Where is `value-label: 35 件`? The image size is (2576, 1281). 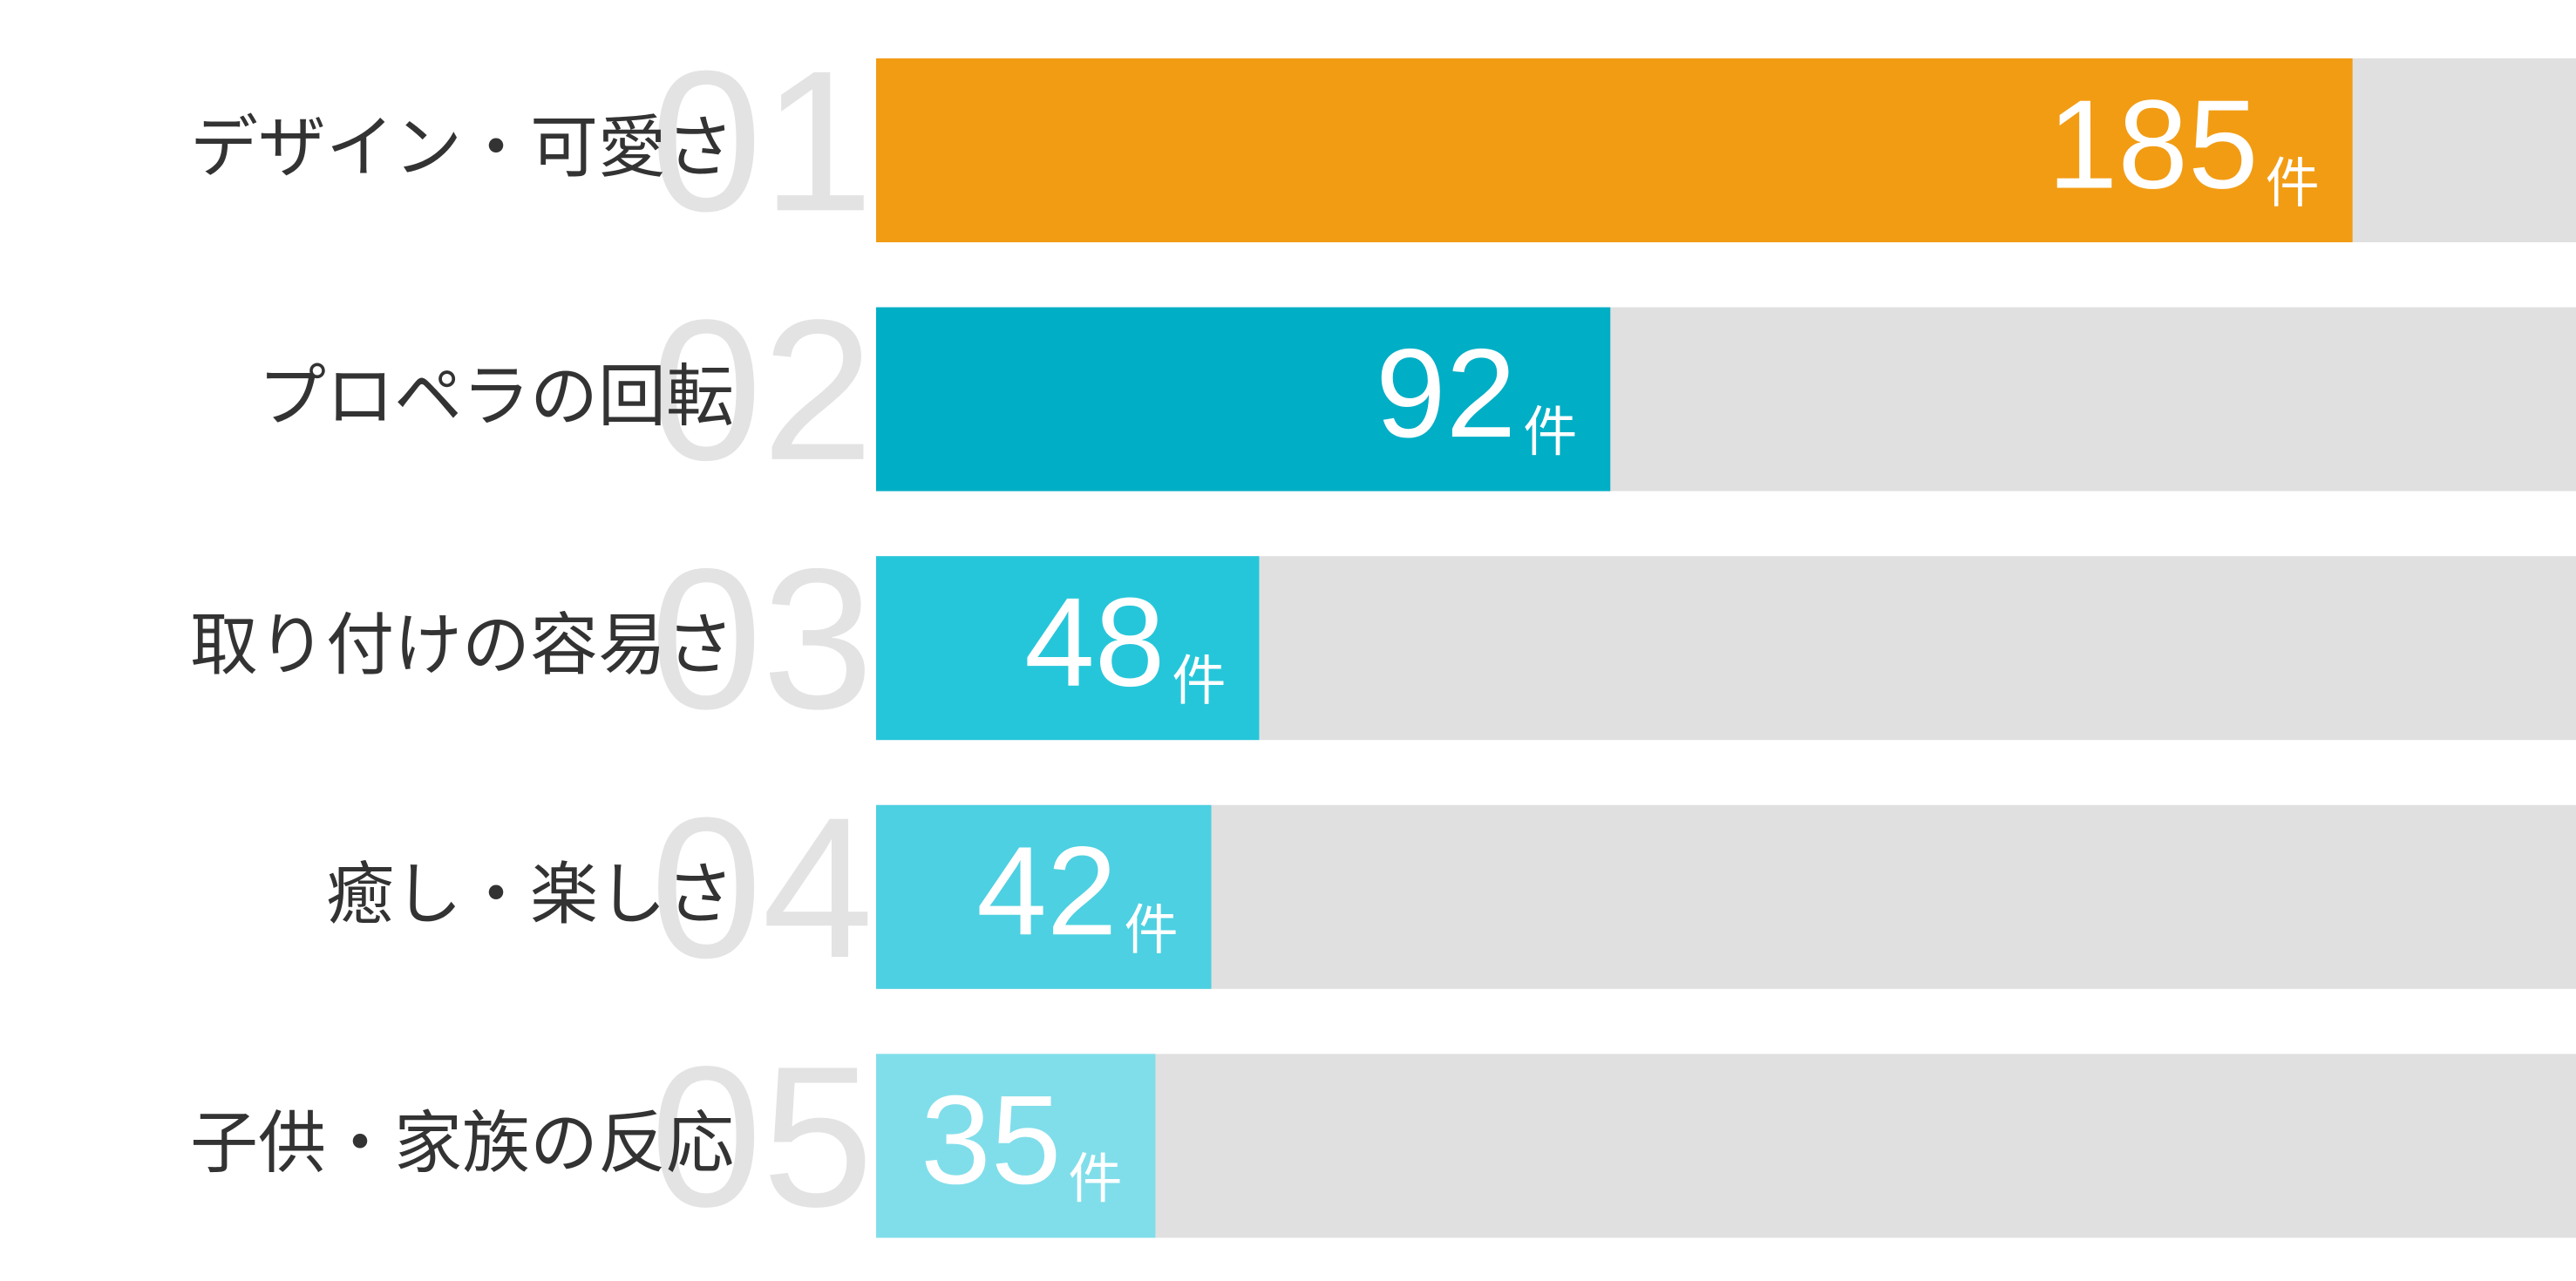
value-label: 35 件 is located at coordinates (1022, 1139).